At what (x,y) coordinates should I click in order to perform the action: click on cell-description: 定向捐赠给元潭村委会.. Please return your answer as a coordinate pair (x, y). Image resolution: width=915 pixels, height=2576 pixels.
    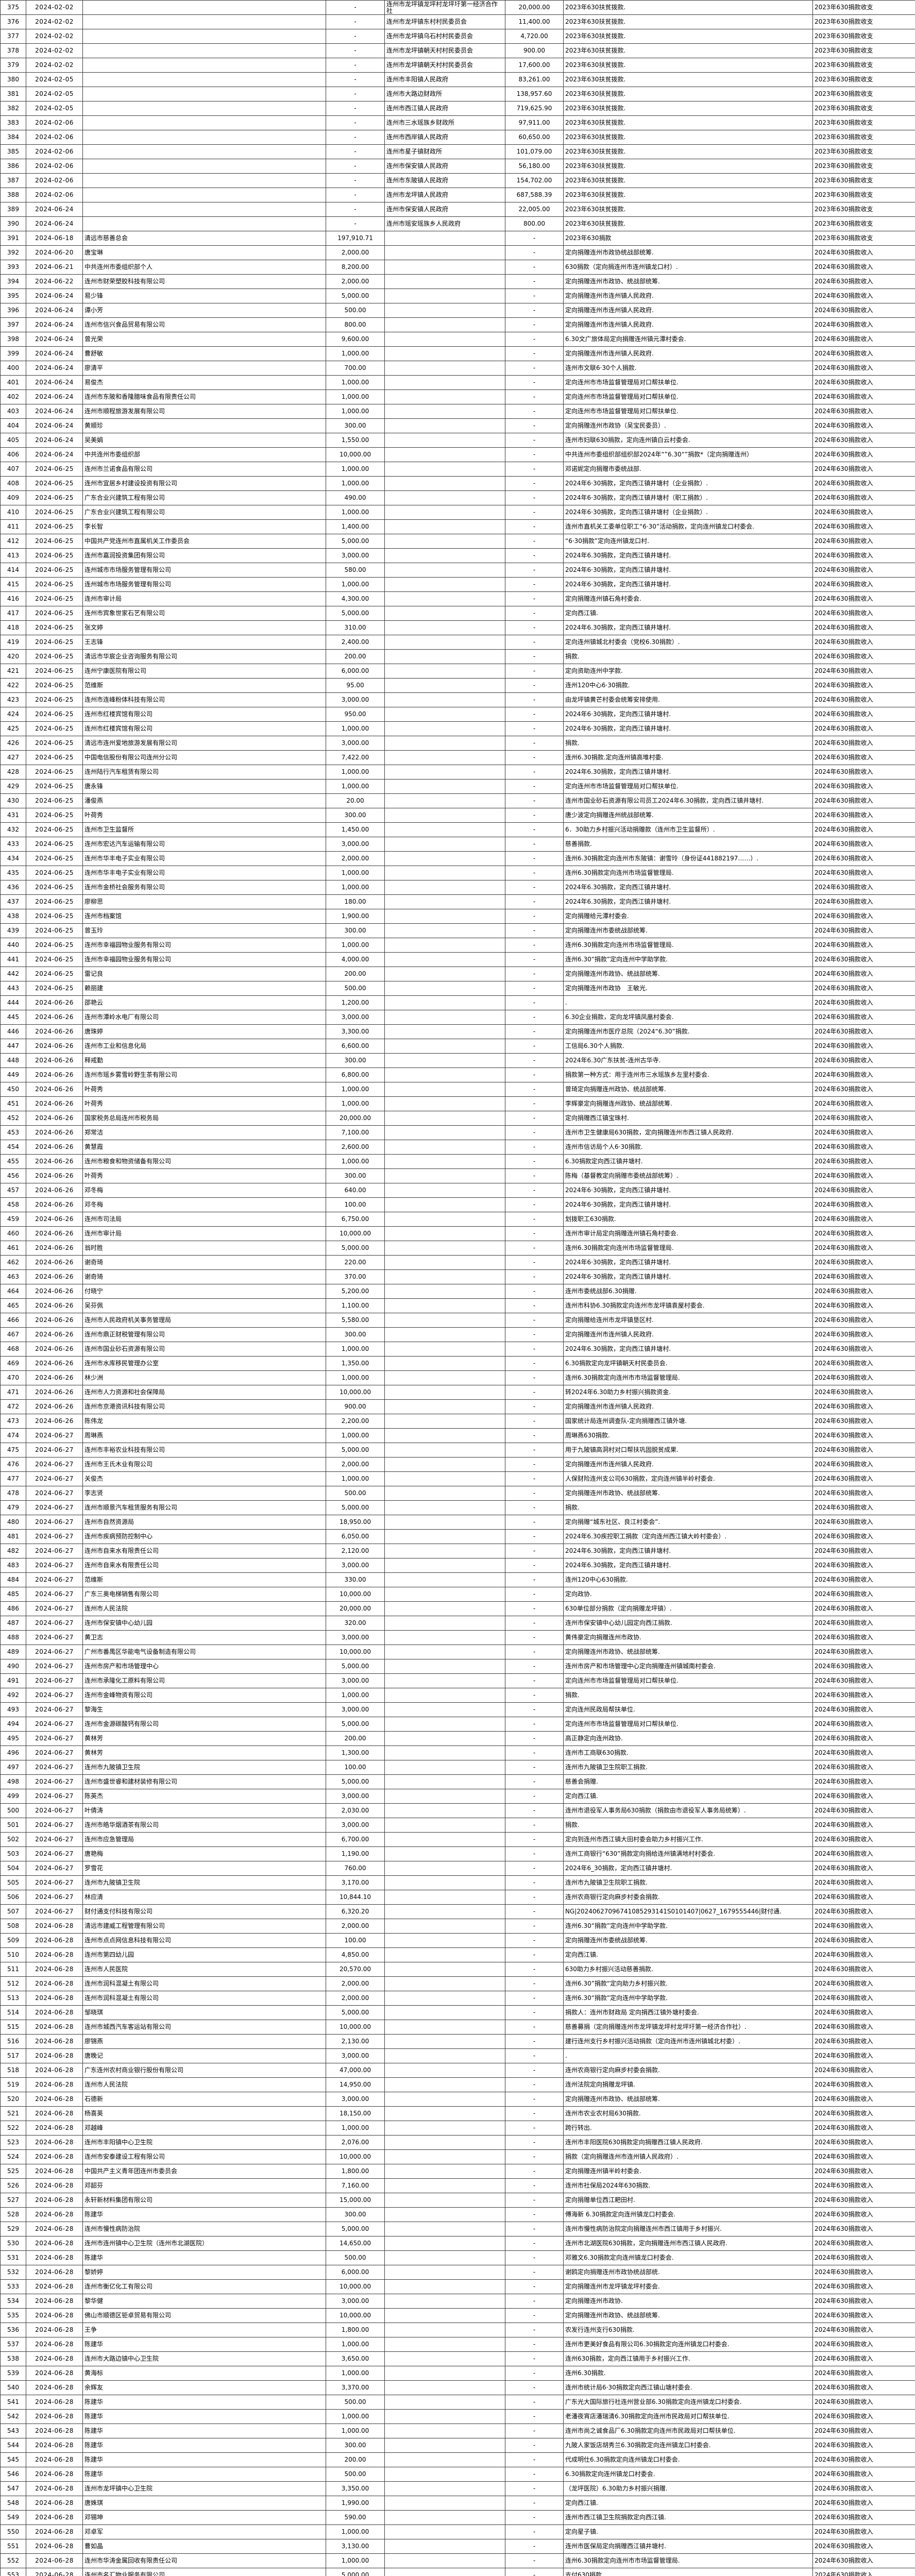
    Looking at the image, I should click on (688, 916).